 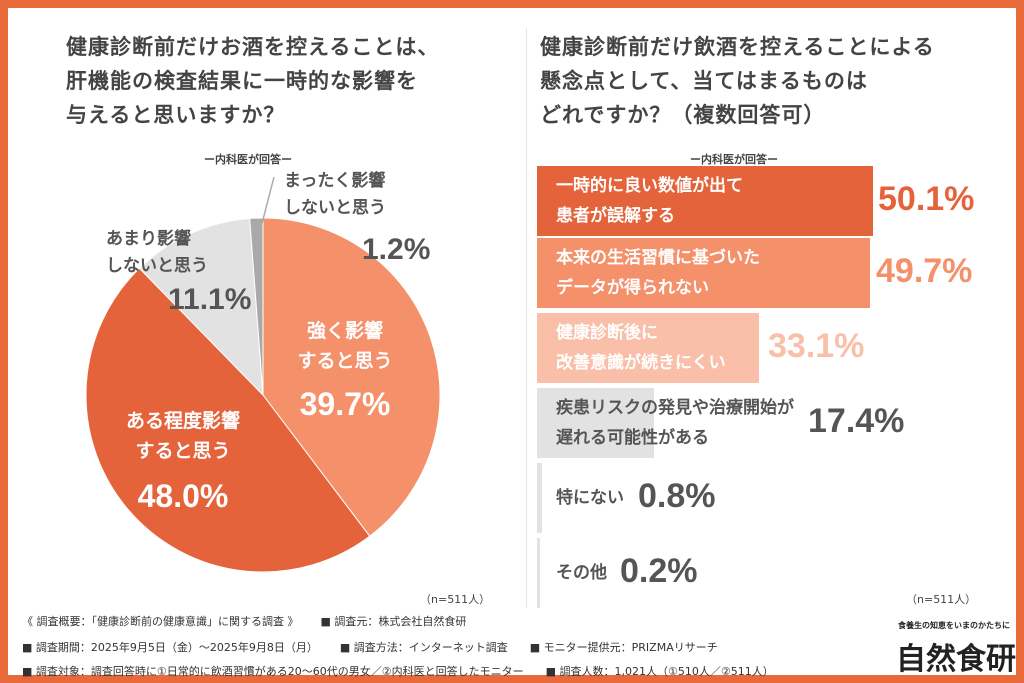 I want to click on slice-value-somewhat: 48.0%, so click(x=183, y=496).